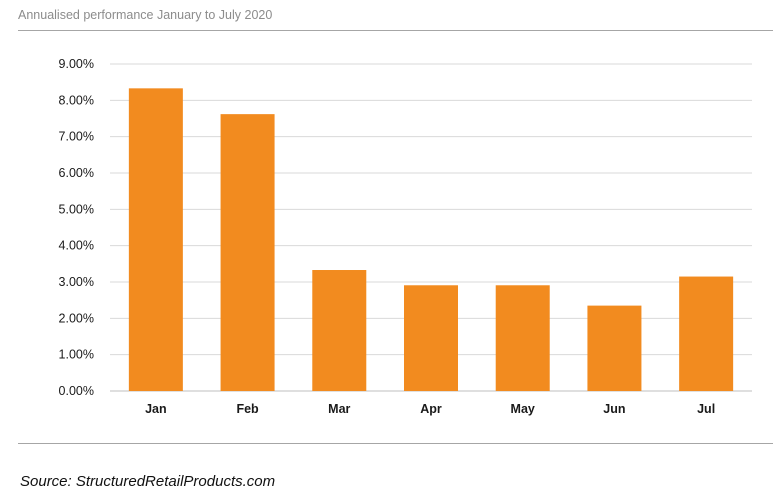 The height and width of the screenshot is (495, 779). What do you see at coordinates (247, 409) in the screenshot?
I see `x-tick-label: Feb` at bounding box center [247, 409].